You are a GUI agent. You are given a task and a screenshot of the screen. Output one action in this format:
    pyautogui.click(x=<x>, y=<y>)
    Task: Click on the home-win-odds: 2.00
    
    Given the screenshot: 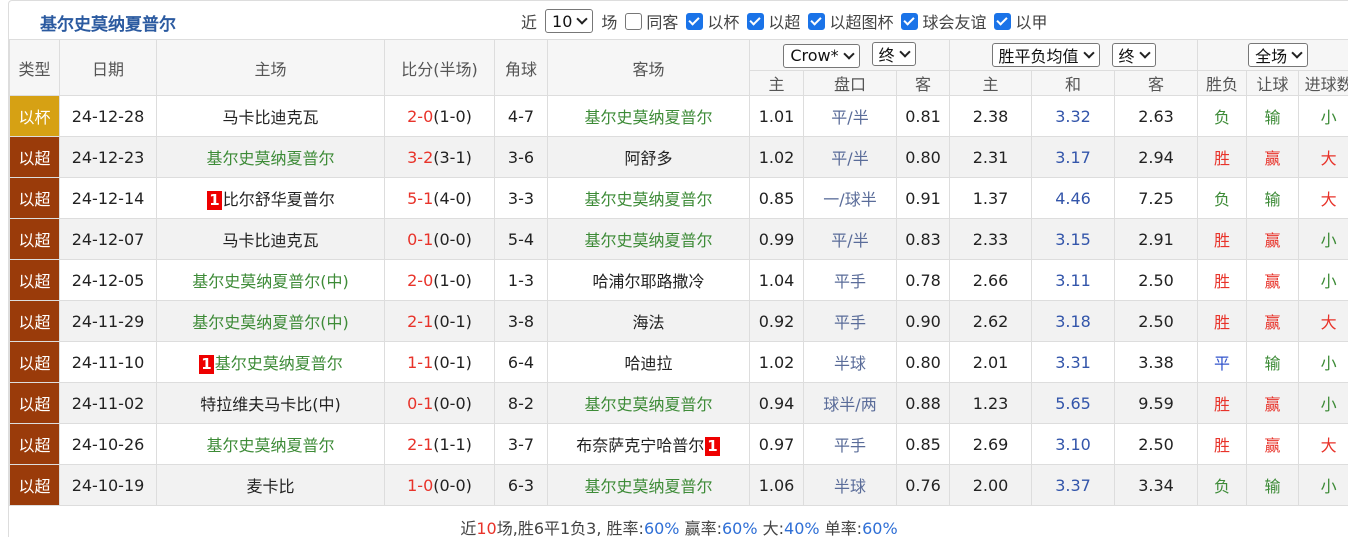 What is the action you would take?
    pyautogui.click(x=991, y=485)
    